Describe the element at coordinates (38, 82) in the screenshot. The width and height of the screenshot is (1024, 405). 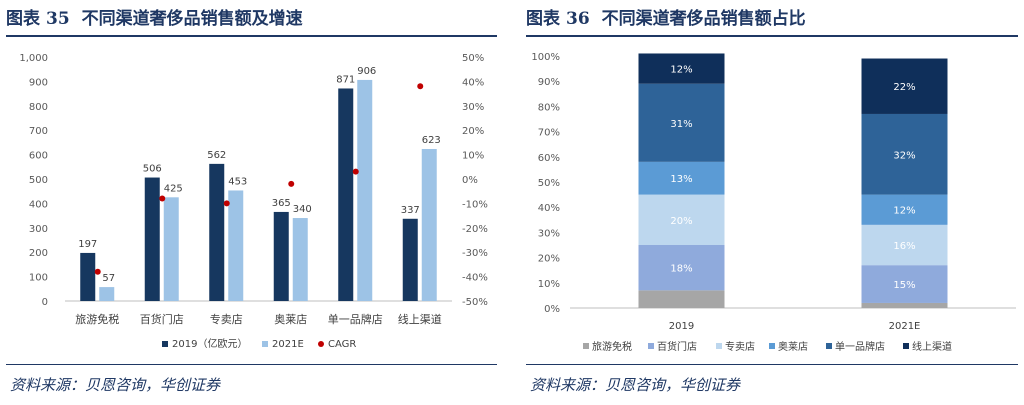
I see `y-tick-label: 900` at that location.